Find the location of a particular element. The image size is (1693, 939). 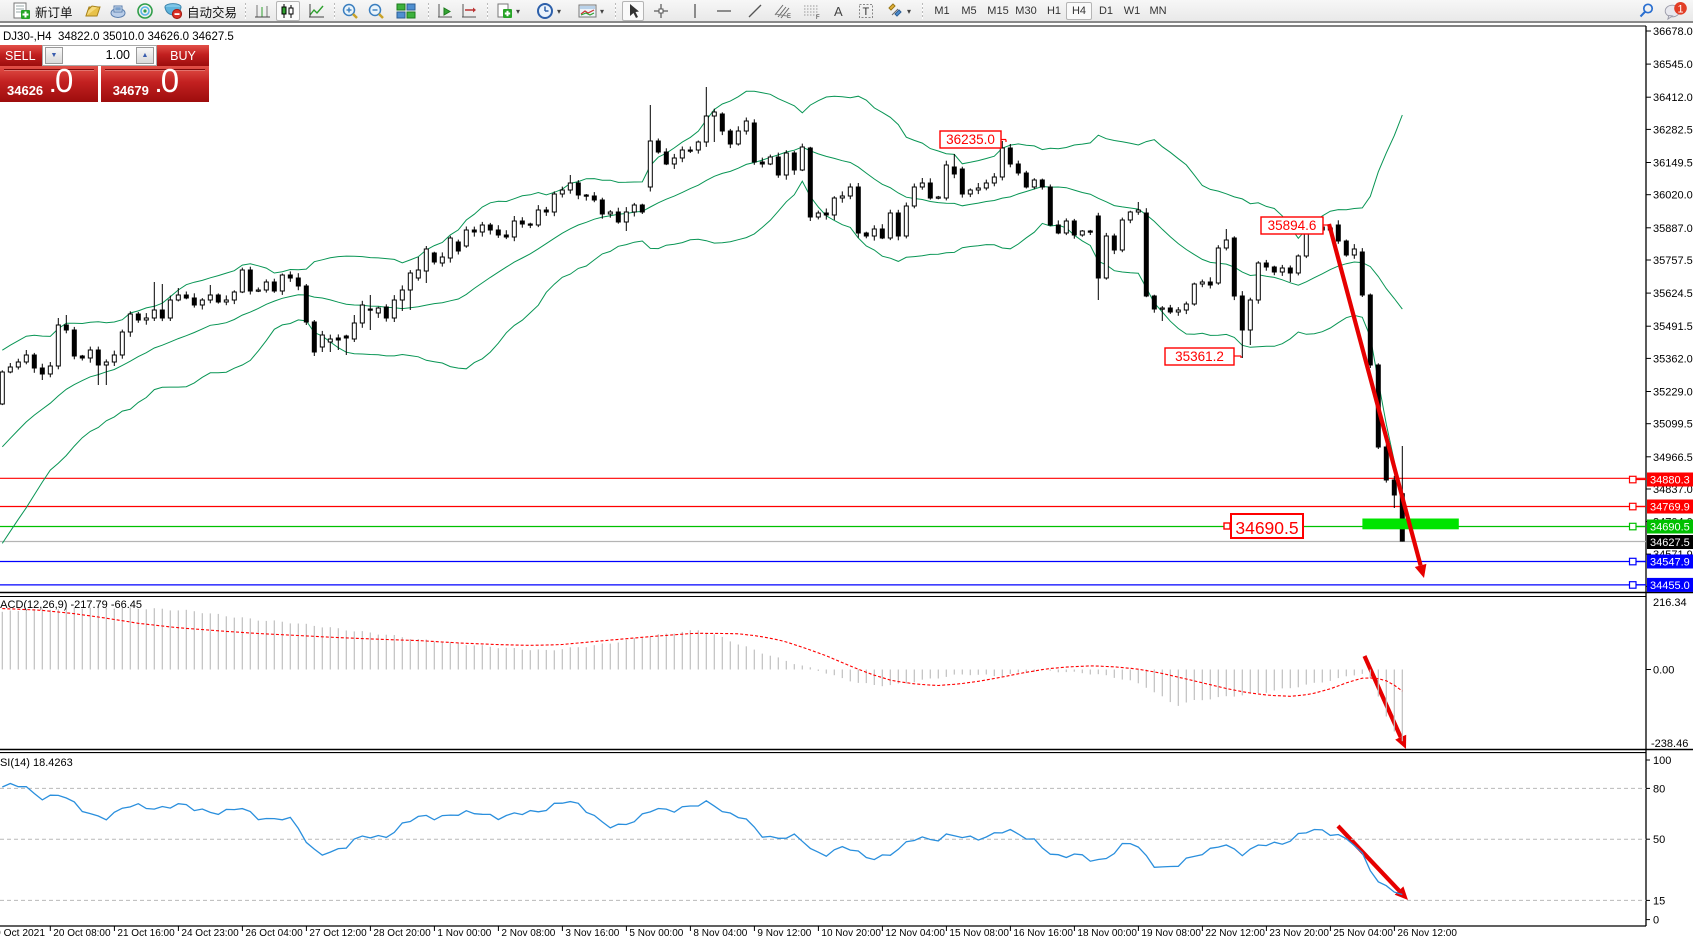

svg-text: 10 Nov 20:00 is located at coordinates (851, 933).